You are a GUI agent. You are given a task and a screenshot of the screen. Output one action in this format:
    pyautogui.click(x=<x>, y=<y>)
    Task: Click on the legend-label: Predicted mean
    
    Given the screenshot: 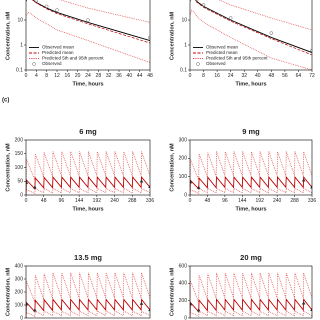 What is the action you would take?
    pyautogui.click(x=222, y=52)
    